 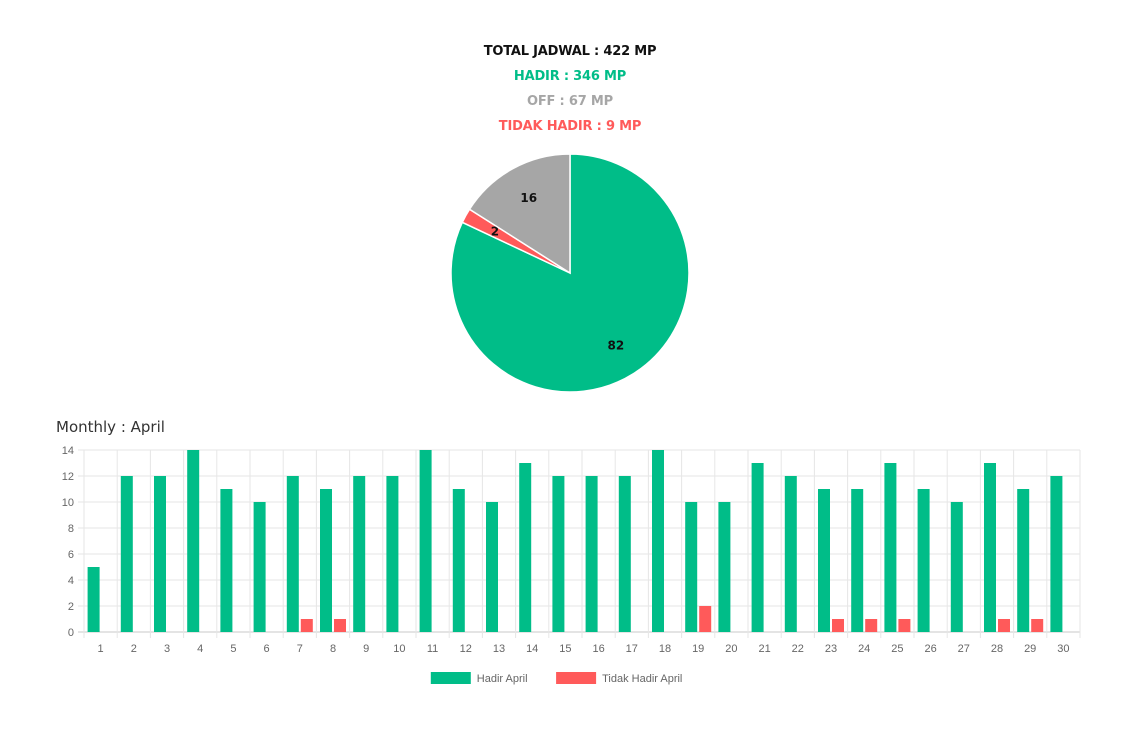 I want to click on x-tick-label: 9, so click(x=366, y=649).